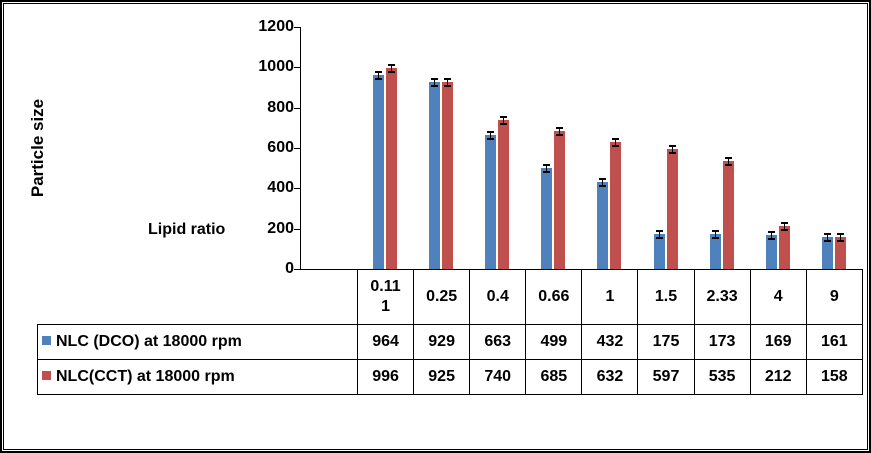 This screenshot has height=453, width=871. Describe the element at coordinates (385, 342) in the screenshot. I see `value-cell: 964` at that location.